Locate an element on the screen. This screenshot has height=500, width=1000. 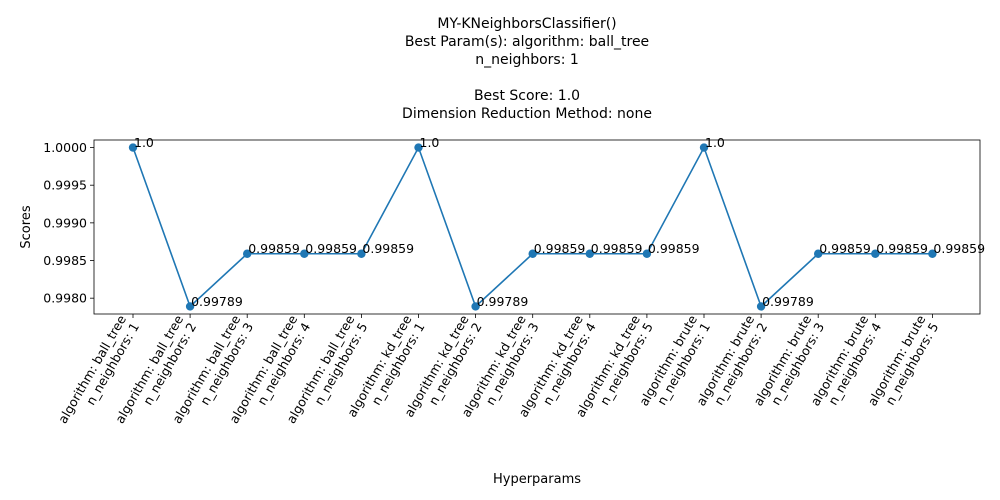
title-line: MY-KNeighborsClassifier() is located at coordinates (526, 24).